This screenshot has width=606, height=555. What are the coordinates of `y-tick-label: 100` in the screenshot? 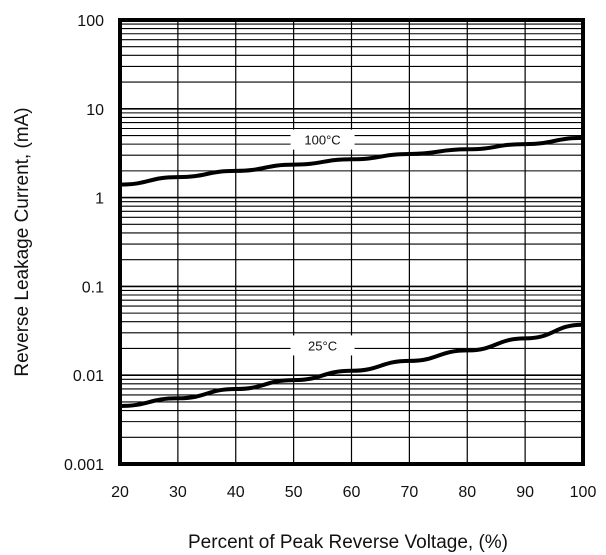 It's located at (90, 21).